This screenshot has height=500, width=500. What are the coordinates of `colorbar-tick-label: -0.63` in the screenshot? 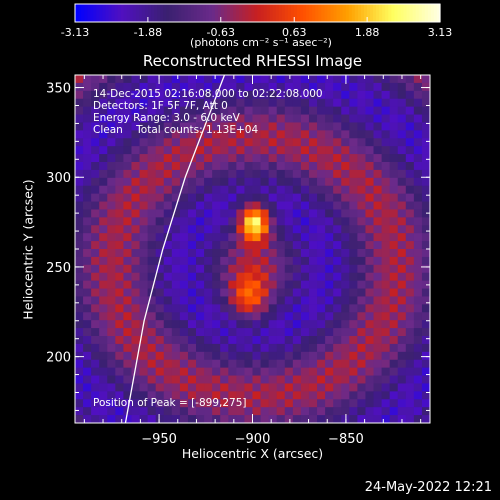 It's located at (221, 32).